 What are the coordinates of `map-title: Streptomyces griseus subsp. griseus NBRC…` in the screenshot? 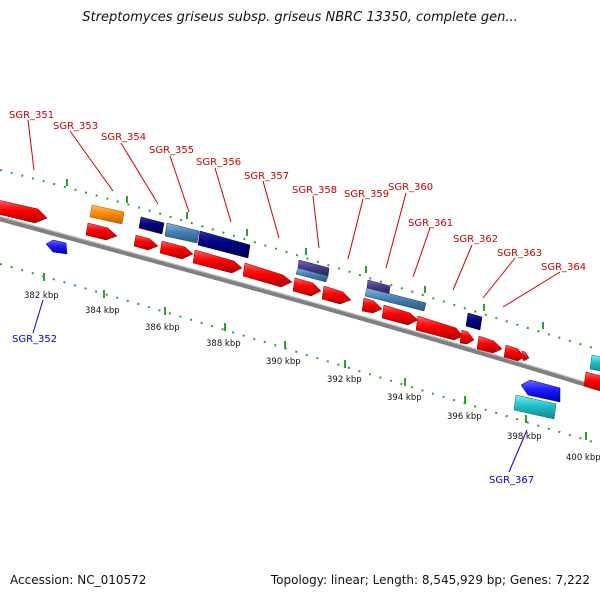 It's located at (300, 17).